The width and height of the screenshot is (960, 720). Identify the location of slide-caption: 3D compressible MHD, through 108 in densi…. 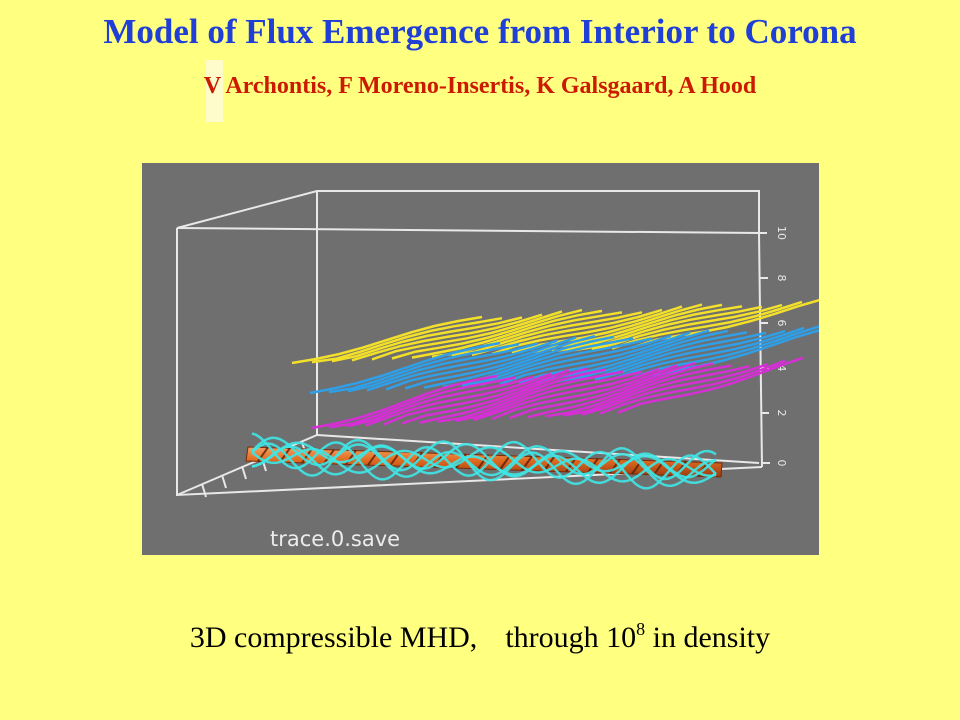
(480, 638).